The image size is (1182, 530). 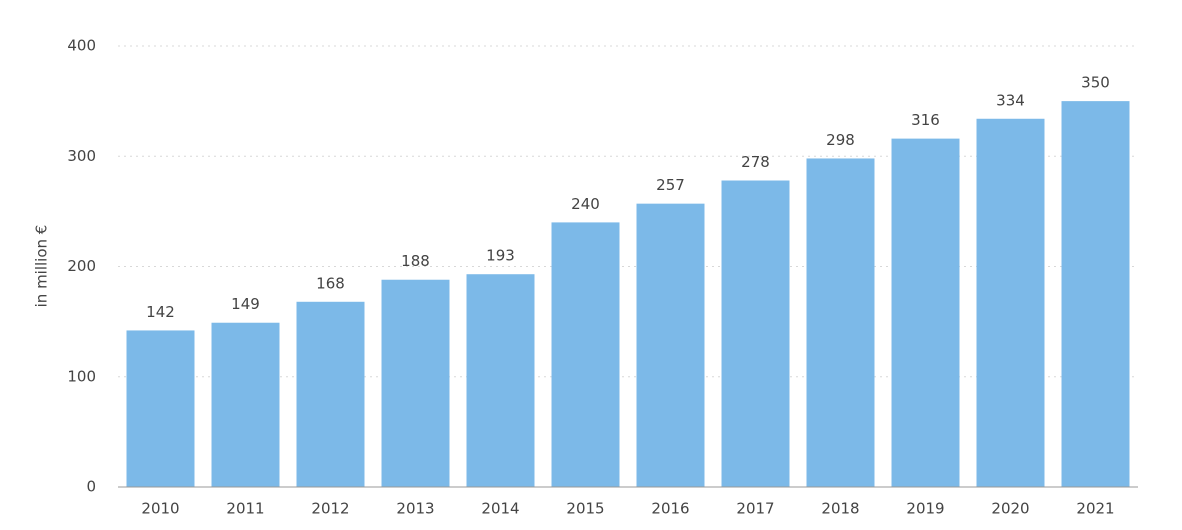 I want to click on data-label: 298, so click(x=840, y=140).